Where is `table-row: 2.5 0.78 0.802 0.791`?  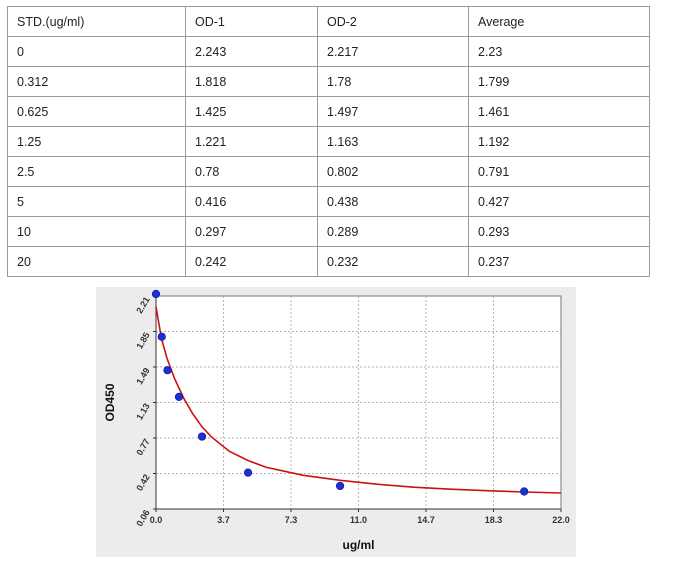
table-row: 2.5 0.78 0.802 0.791 is located at coordinates (328, 171).